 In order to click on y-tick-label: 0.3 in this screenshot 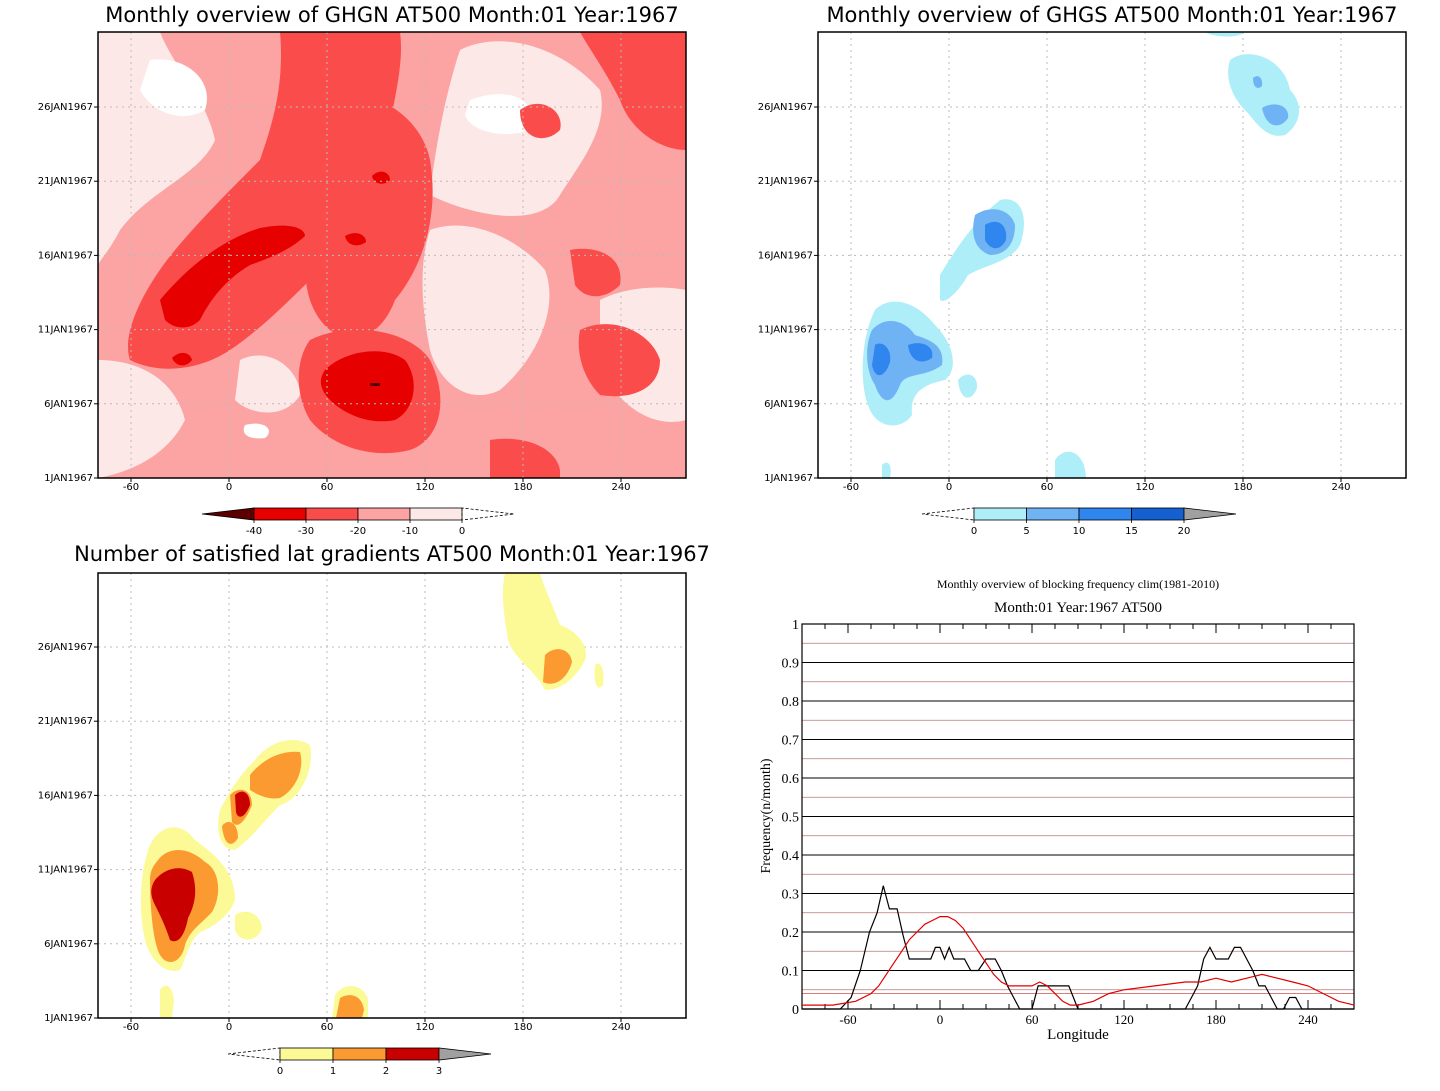, I will do `click(791, 895)`.